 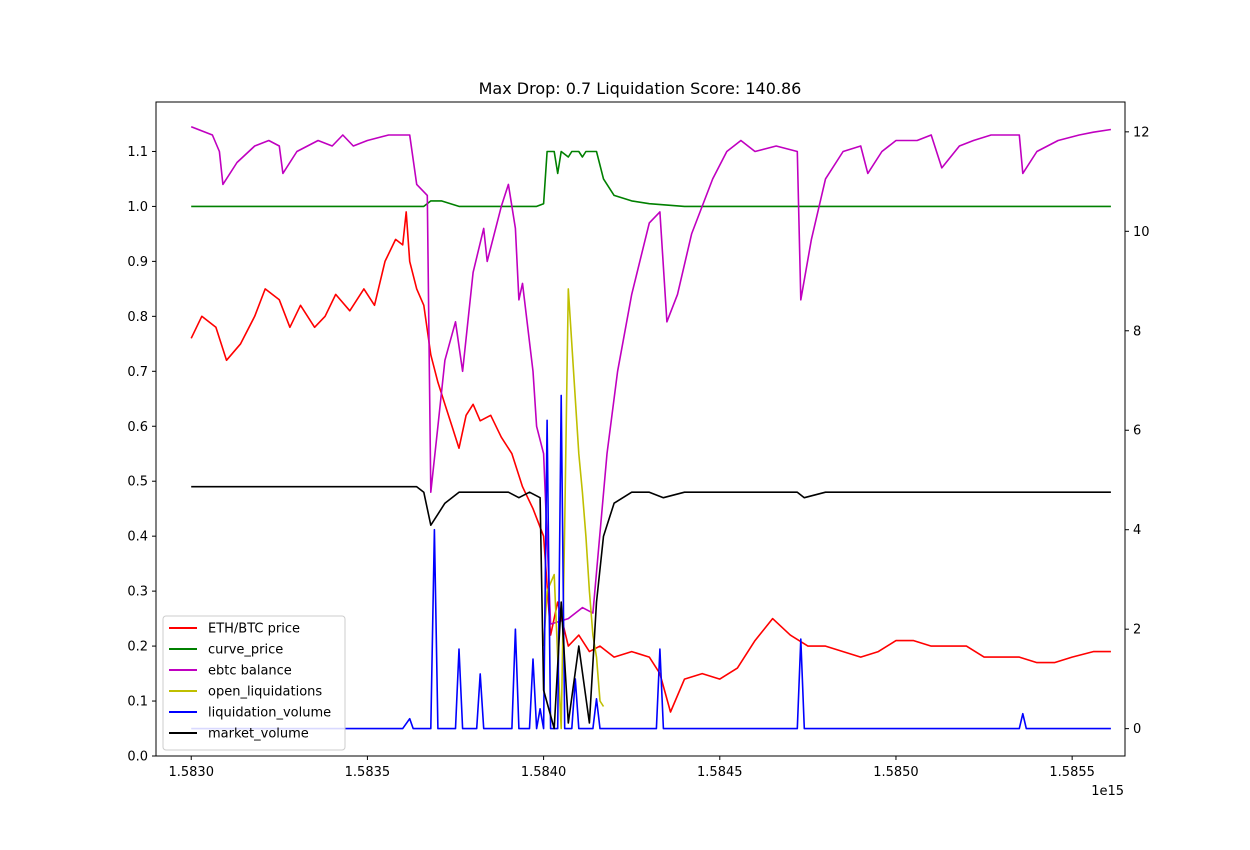 What do you see at coordinates (137, 317) in the screenshot?
I see `y-left-tick-label: 0.8` at bounding box center [137, 317].